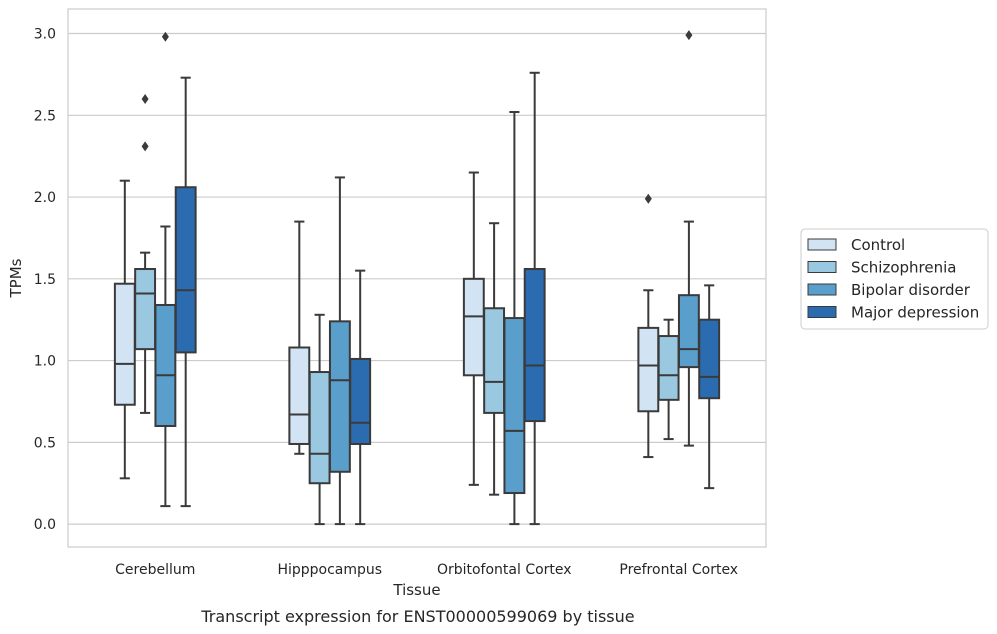  Describe the element at coordinates (45, 362) in the screenshot. I see `y-tick-label: 1.0` at that location.